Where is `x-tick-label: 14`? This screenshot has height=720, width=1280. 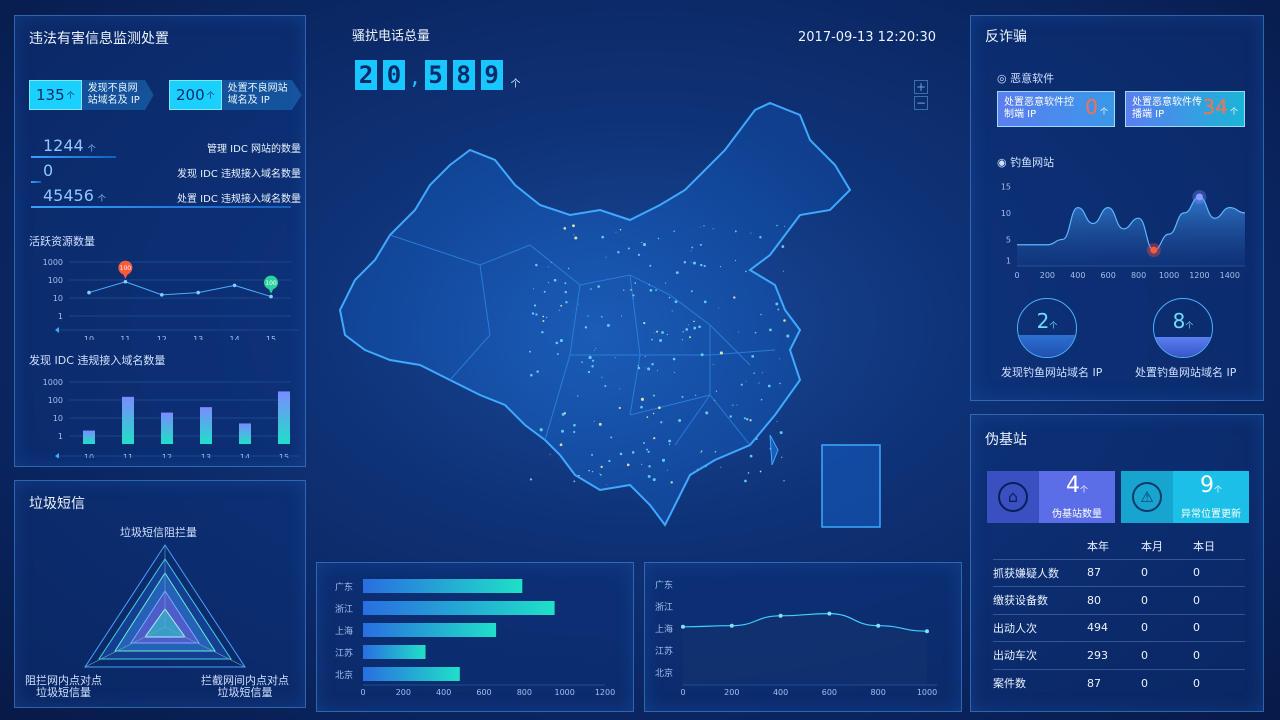 x-tick-label: 14 is located at coordinates (245, 455).